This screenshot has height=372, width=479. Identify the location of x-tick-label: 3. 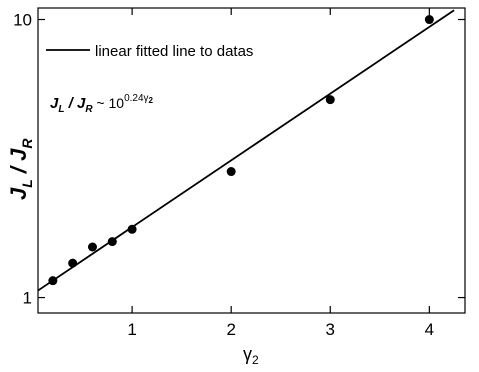
(330, 329).